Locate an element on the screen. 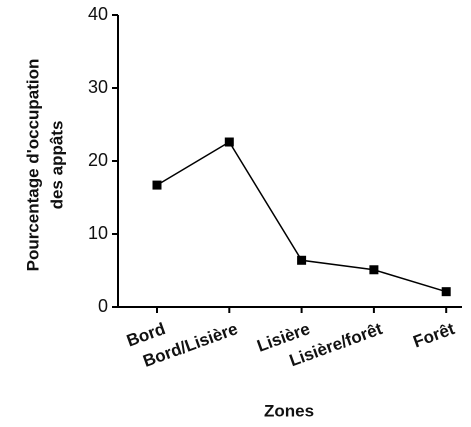  y-tick-label: 30 is located at coordinates (98, 87).